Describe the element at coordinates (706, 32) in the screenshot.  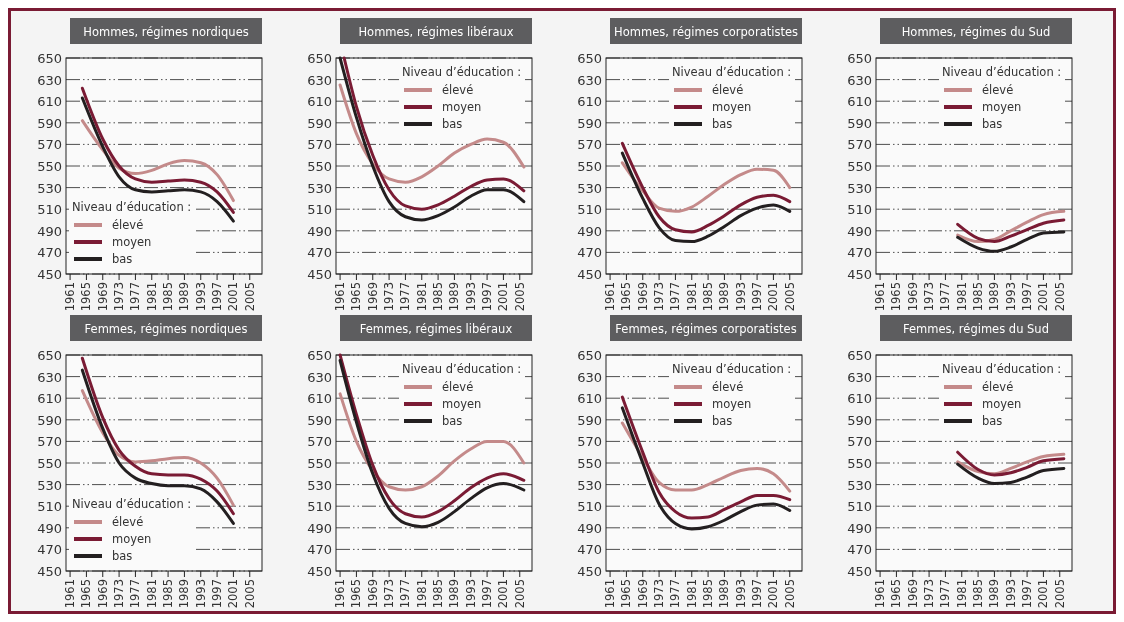
I see `chart-title: Hommes, régimes corporatistes` at that location.